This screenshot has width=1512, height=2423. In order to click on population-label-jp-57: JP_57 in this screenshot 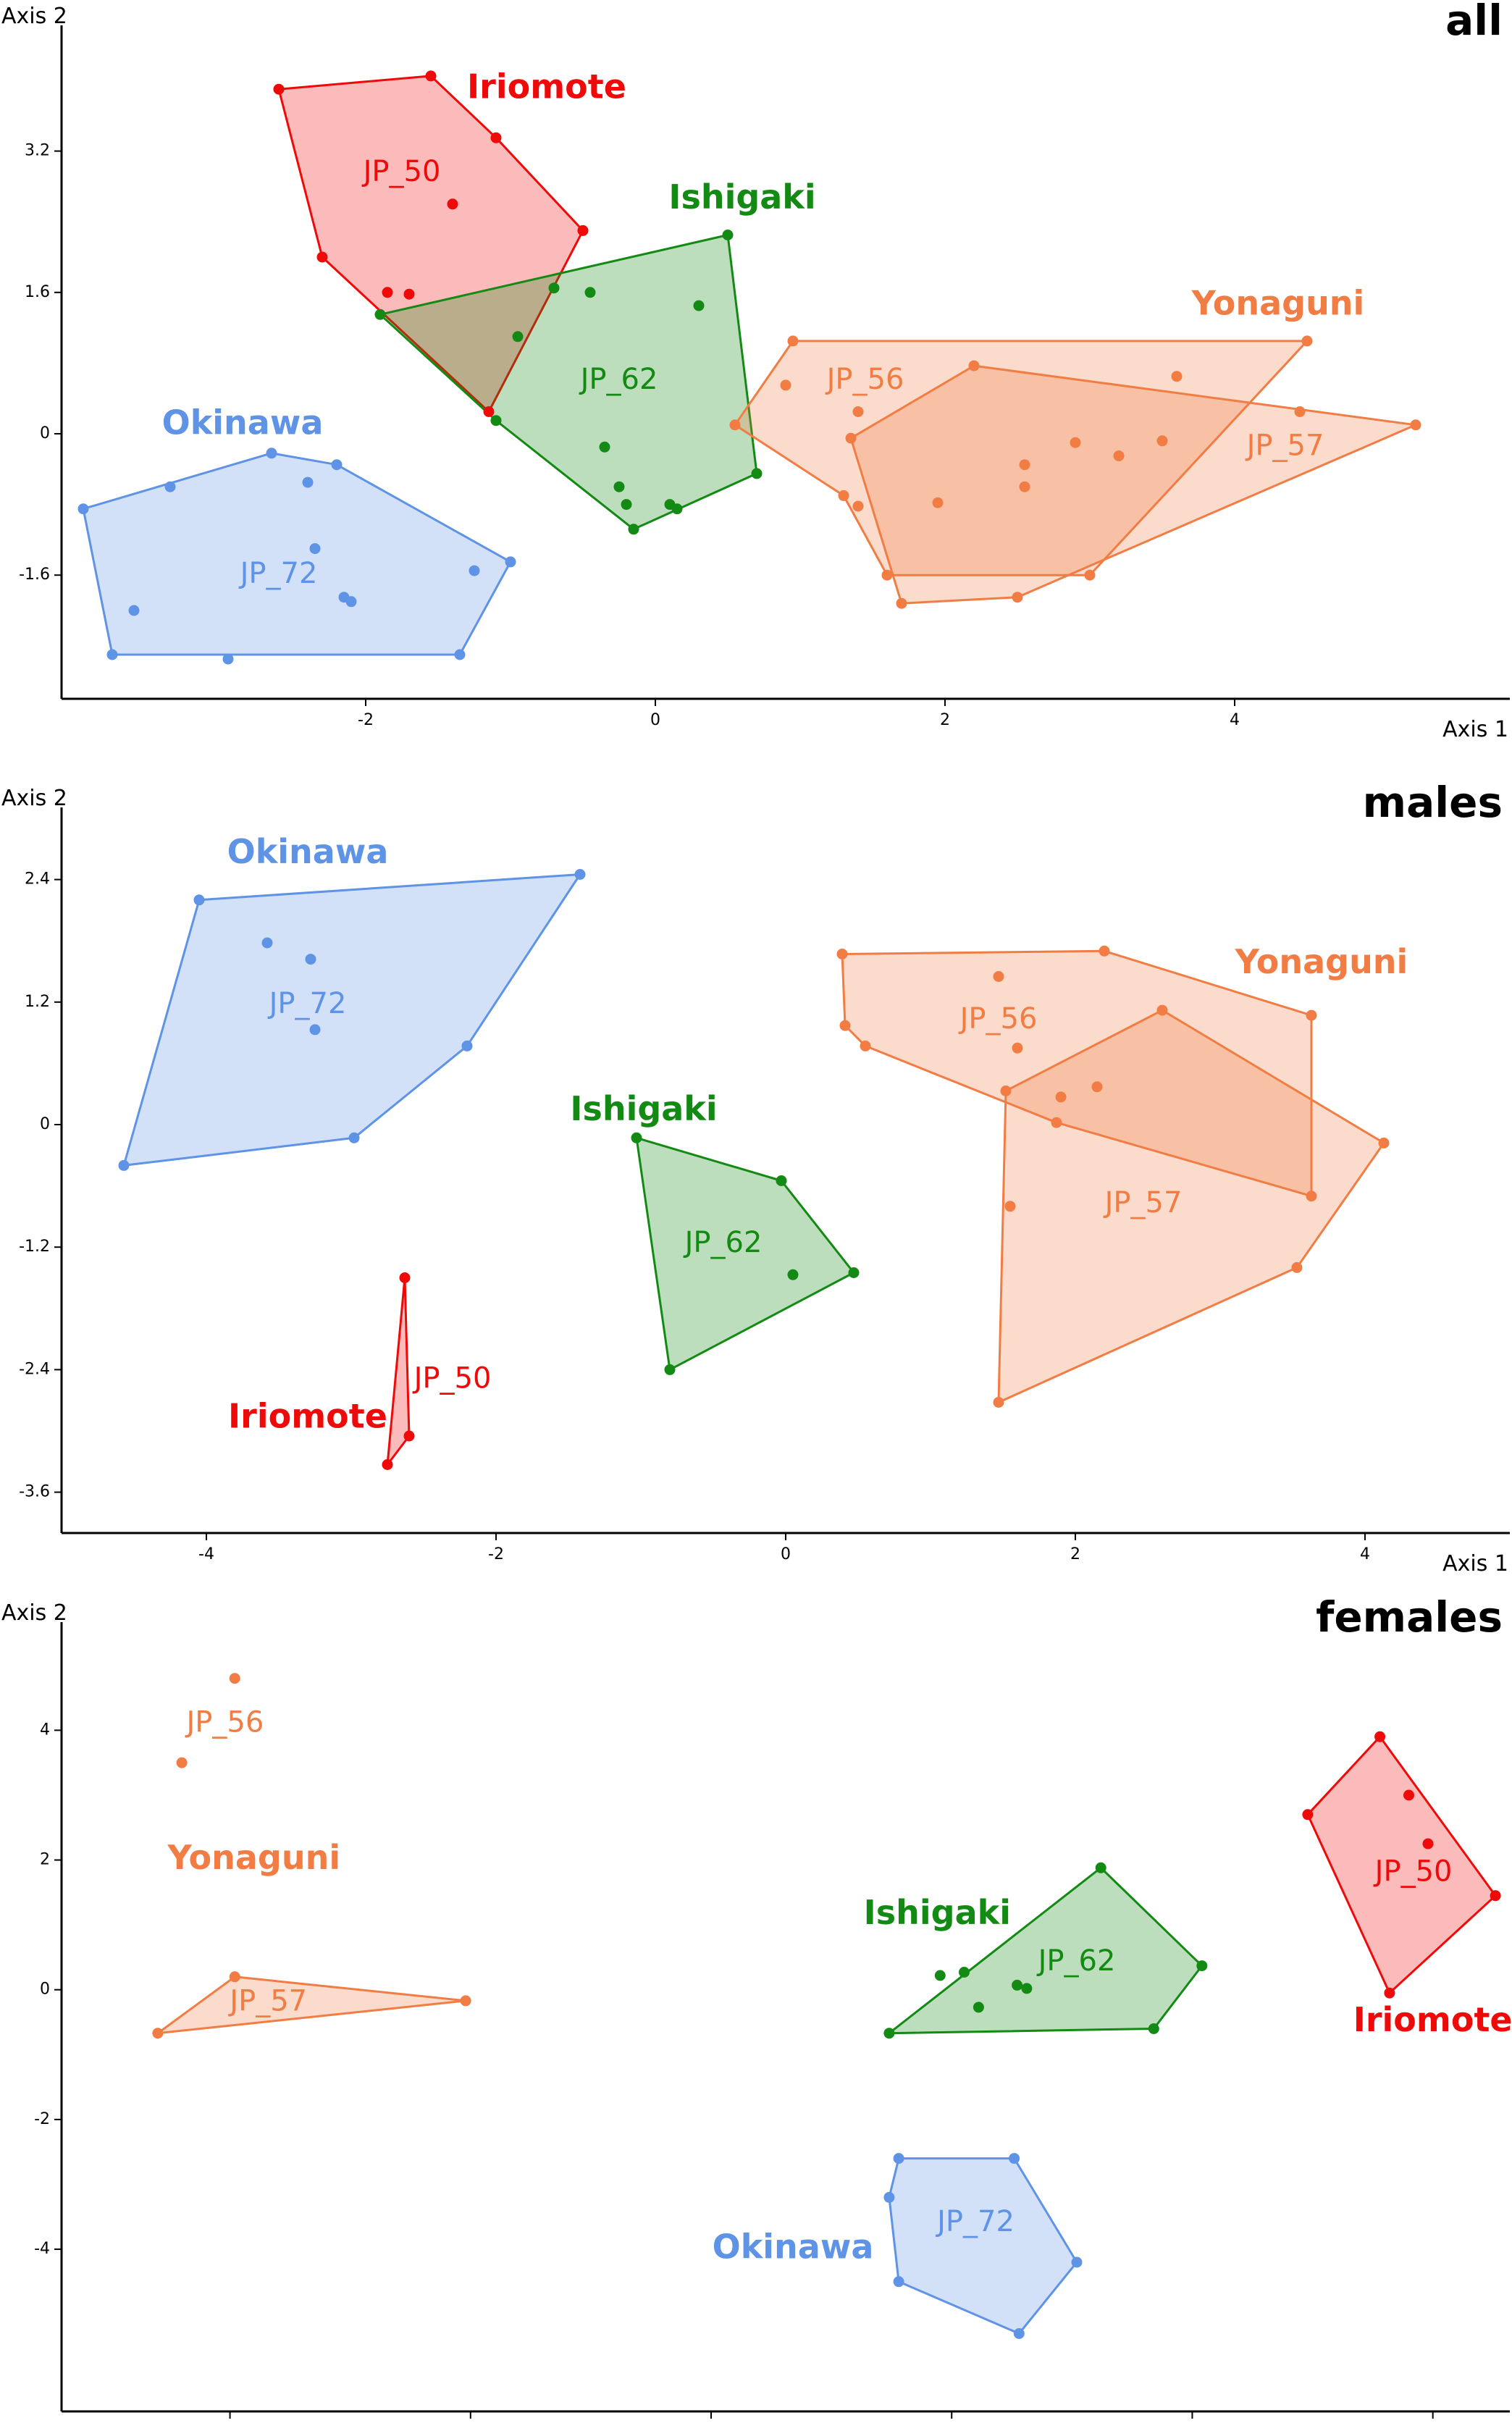, I will do `click(1284, 445)`.